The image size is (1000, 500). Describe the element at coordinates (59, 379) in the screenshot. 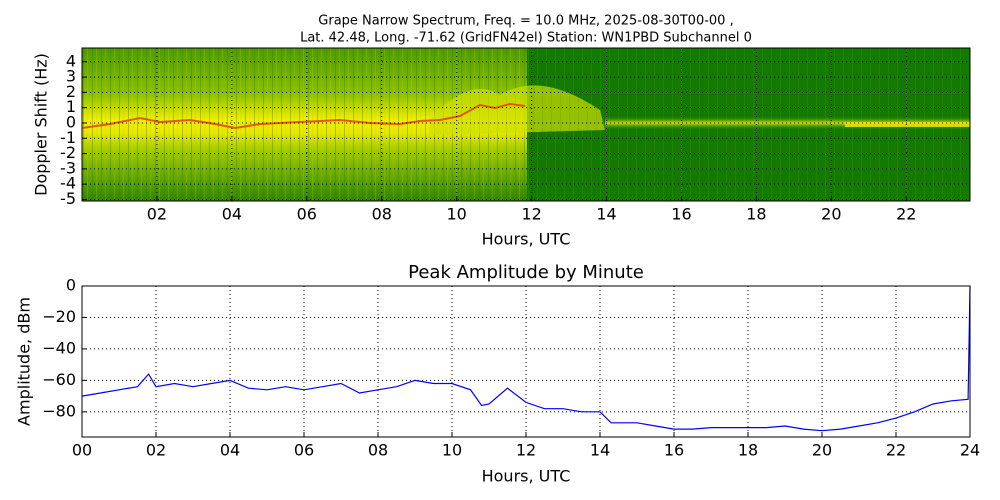

I see `y-tick-label: −60` at that location.